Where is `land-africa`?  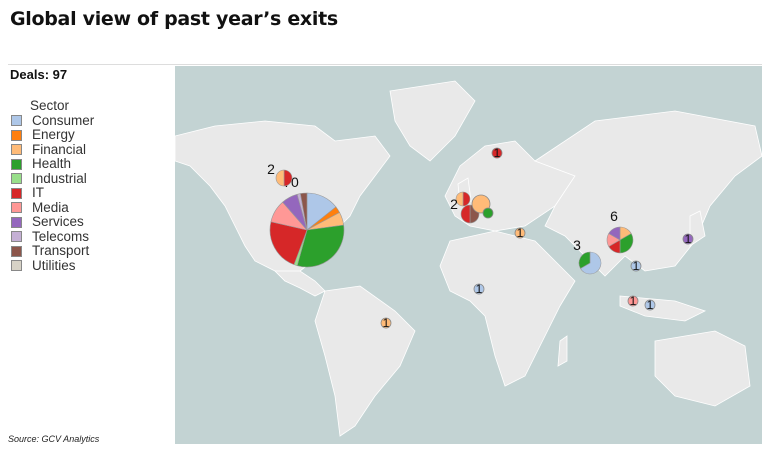 land-africa is located at coordinates (507, 308).